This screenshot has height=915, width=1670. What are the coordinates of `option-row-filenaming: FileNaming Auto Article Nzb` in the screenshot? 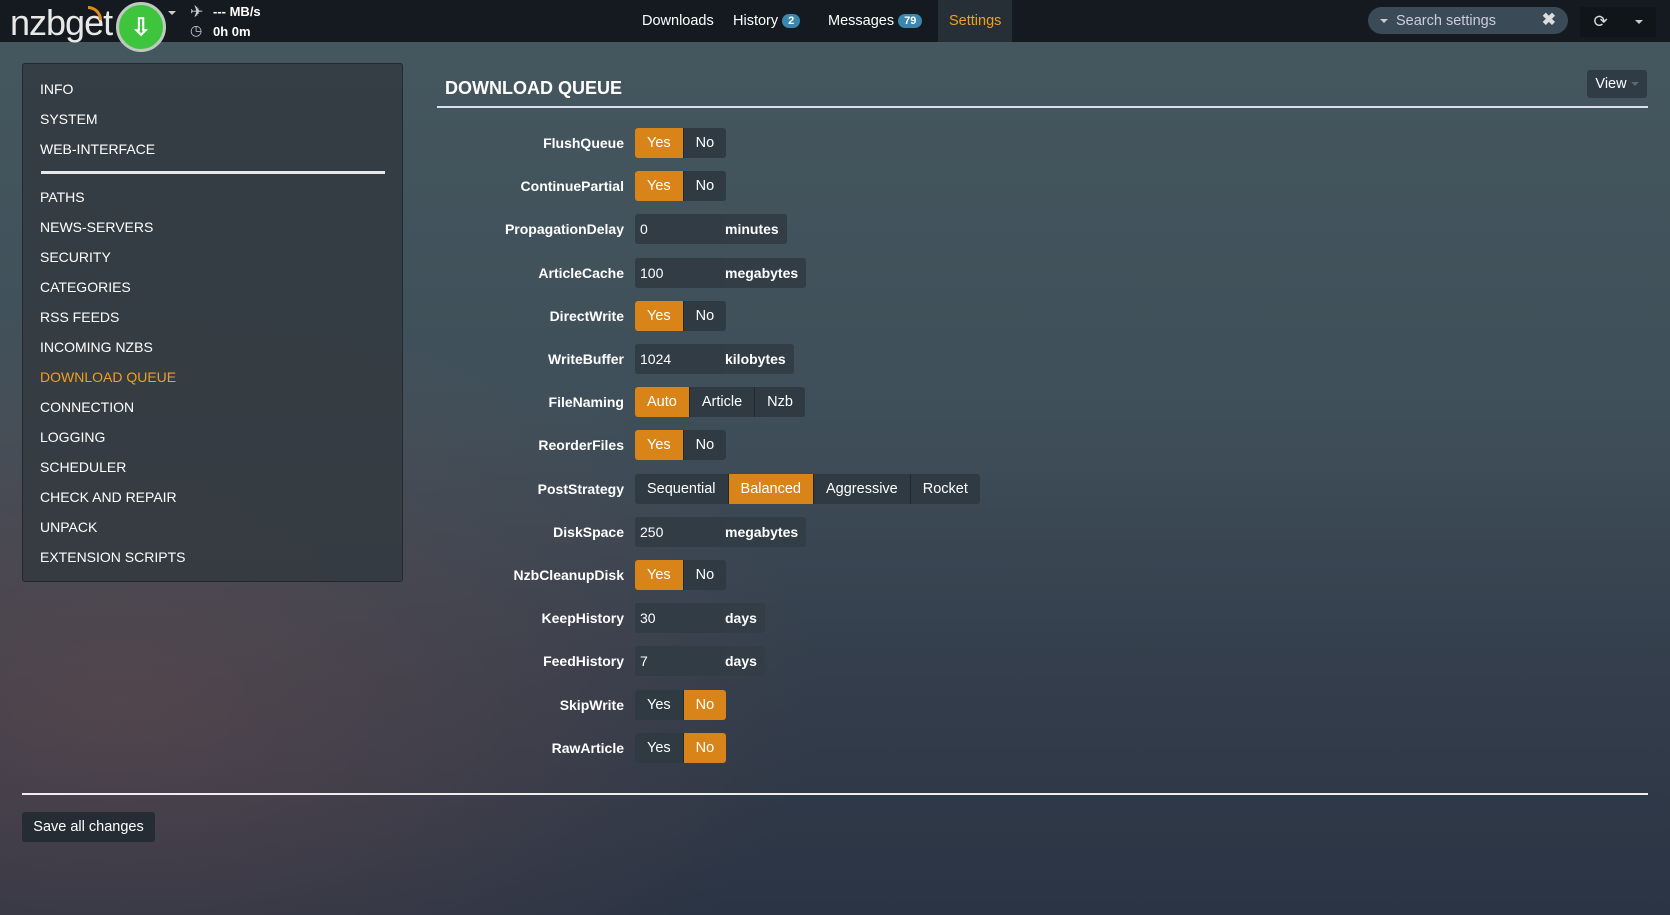 It's located at (500, 402).